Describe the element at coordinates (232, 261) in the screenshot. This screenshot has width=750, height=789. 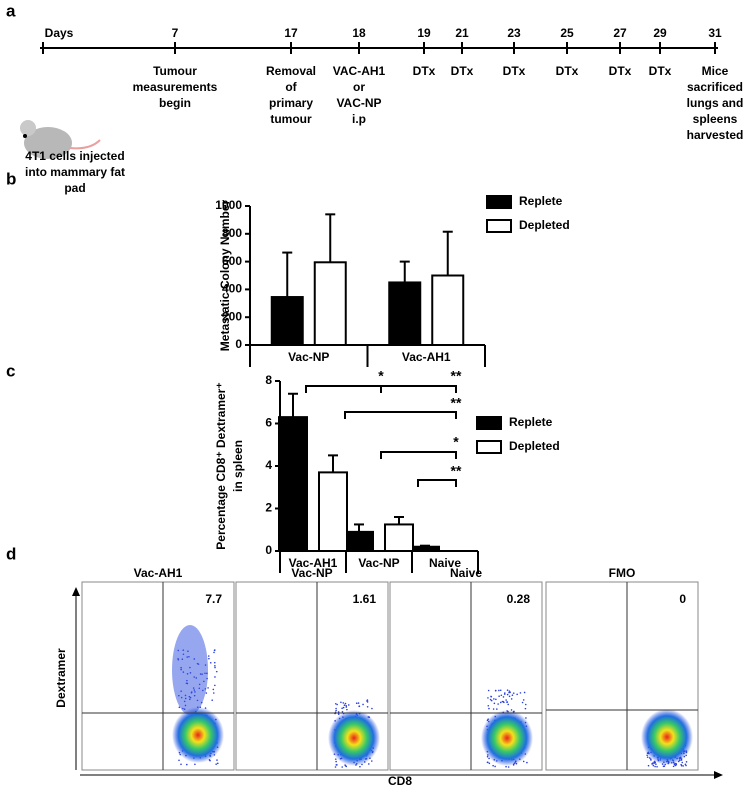
I see `y-tick-label: 600` at that location.